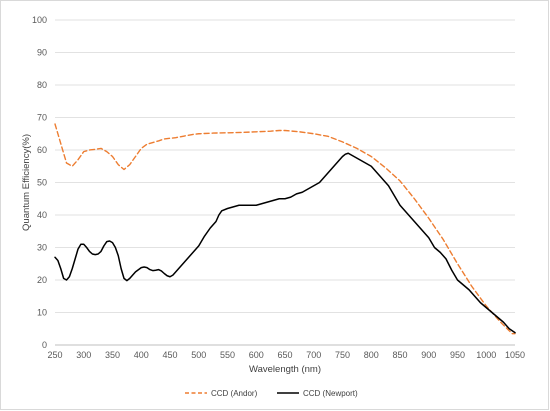 The height and width of the screenshot is (411, 550). What do you see at coordinates (342, 355) in the screenshot?
I see `x-tick-label: 750` at bounding box center [342, 355].